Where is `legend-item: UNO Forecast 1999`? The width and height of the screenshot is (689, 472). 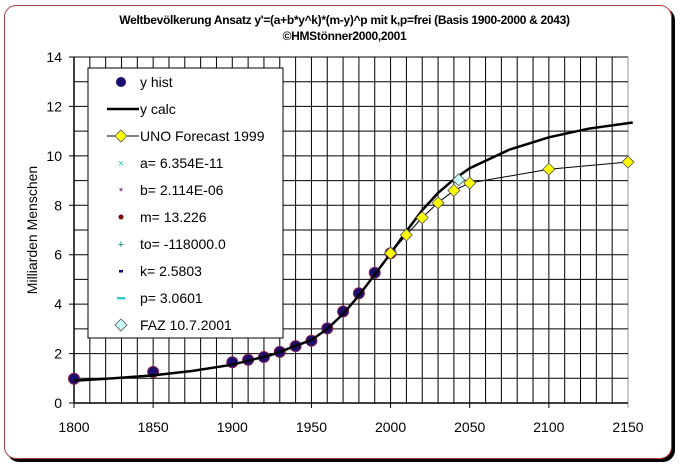
legend-item: UNO Forecast 1999 is located at coordinates (186, 136).